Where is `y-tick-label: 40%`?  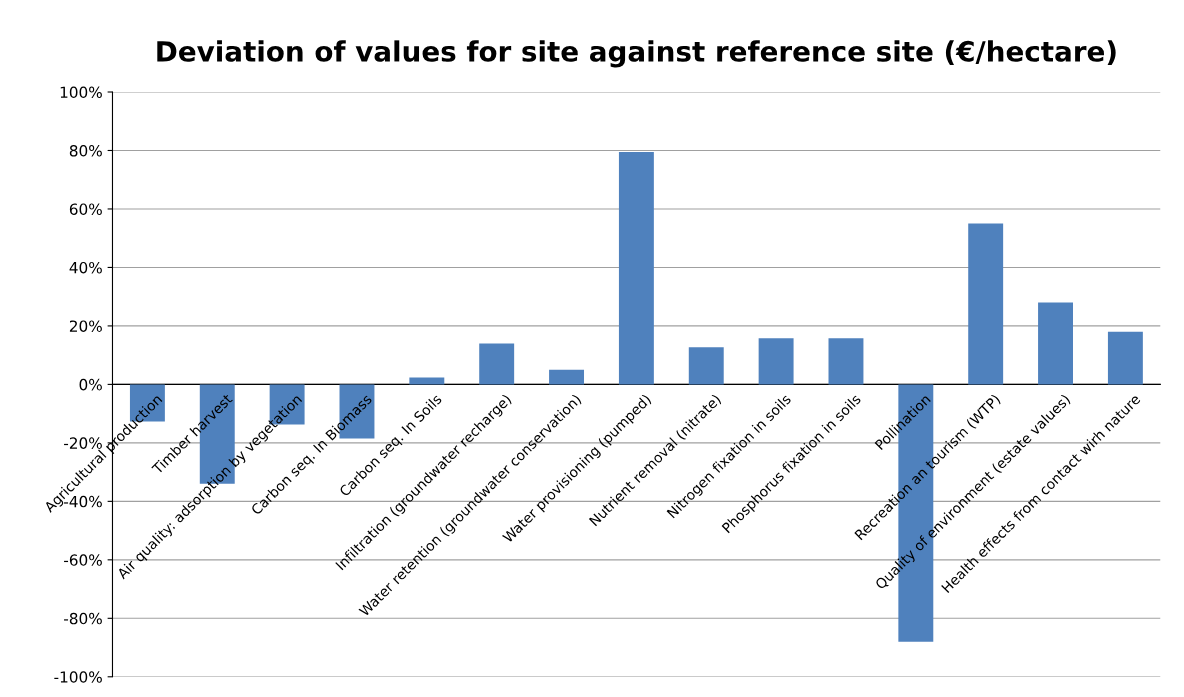
y-tick-label: 40% is located at coordinates (85, 267).